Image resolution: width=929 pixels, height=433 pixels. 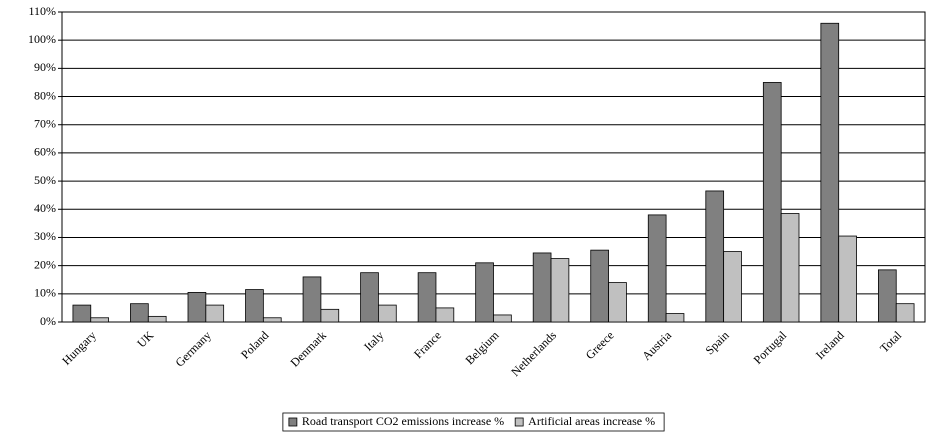 I want to click on x-tick-label: Ireland, so click(x=830, y=345).